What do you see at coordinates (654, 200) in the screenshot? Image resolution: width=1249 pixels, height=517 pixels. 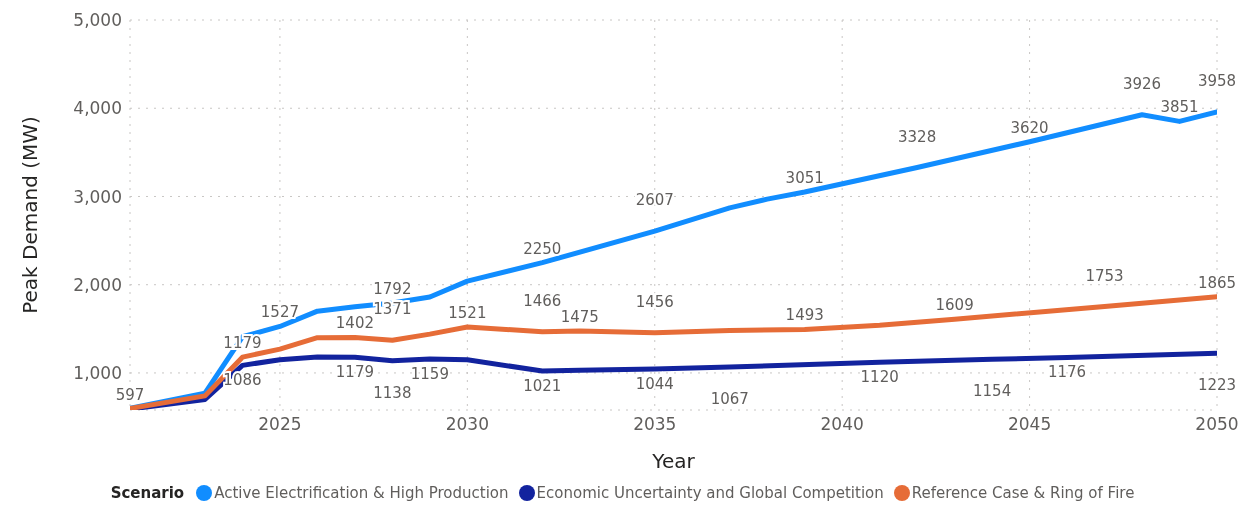 I see `data-label: 2607` at bounding box center [654, 200].